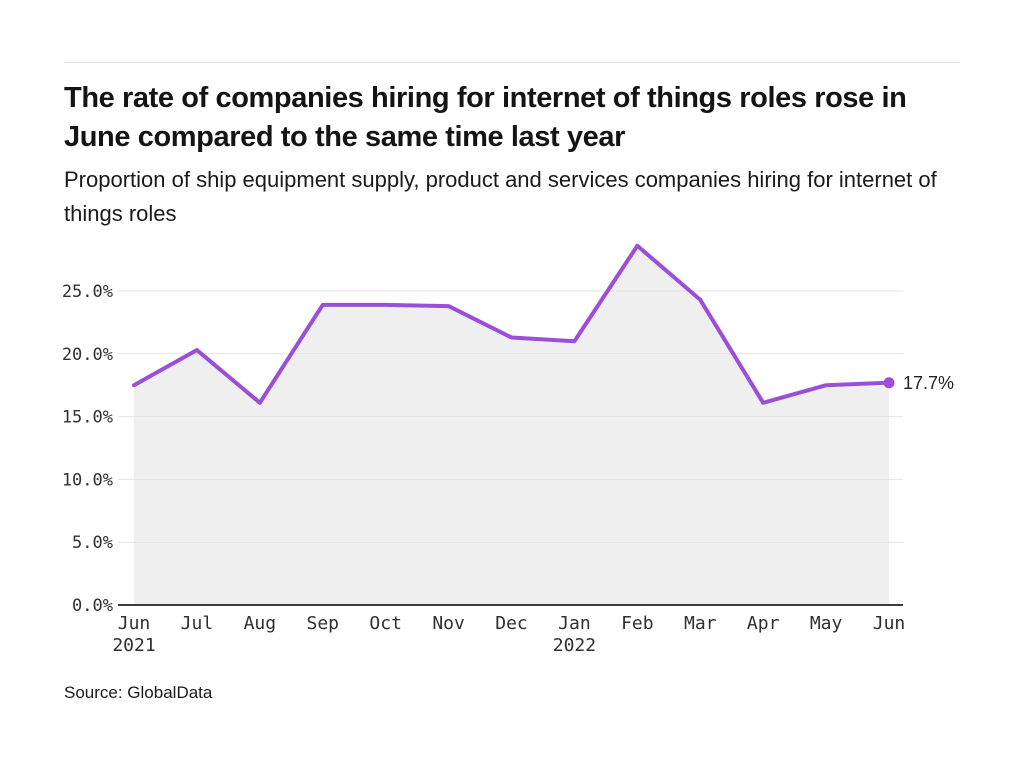 This screenshot has width=1024, height=768. I want to click on y-tick-label: 15.0%, so click(87, 418).